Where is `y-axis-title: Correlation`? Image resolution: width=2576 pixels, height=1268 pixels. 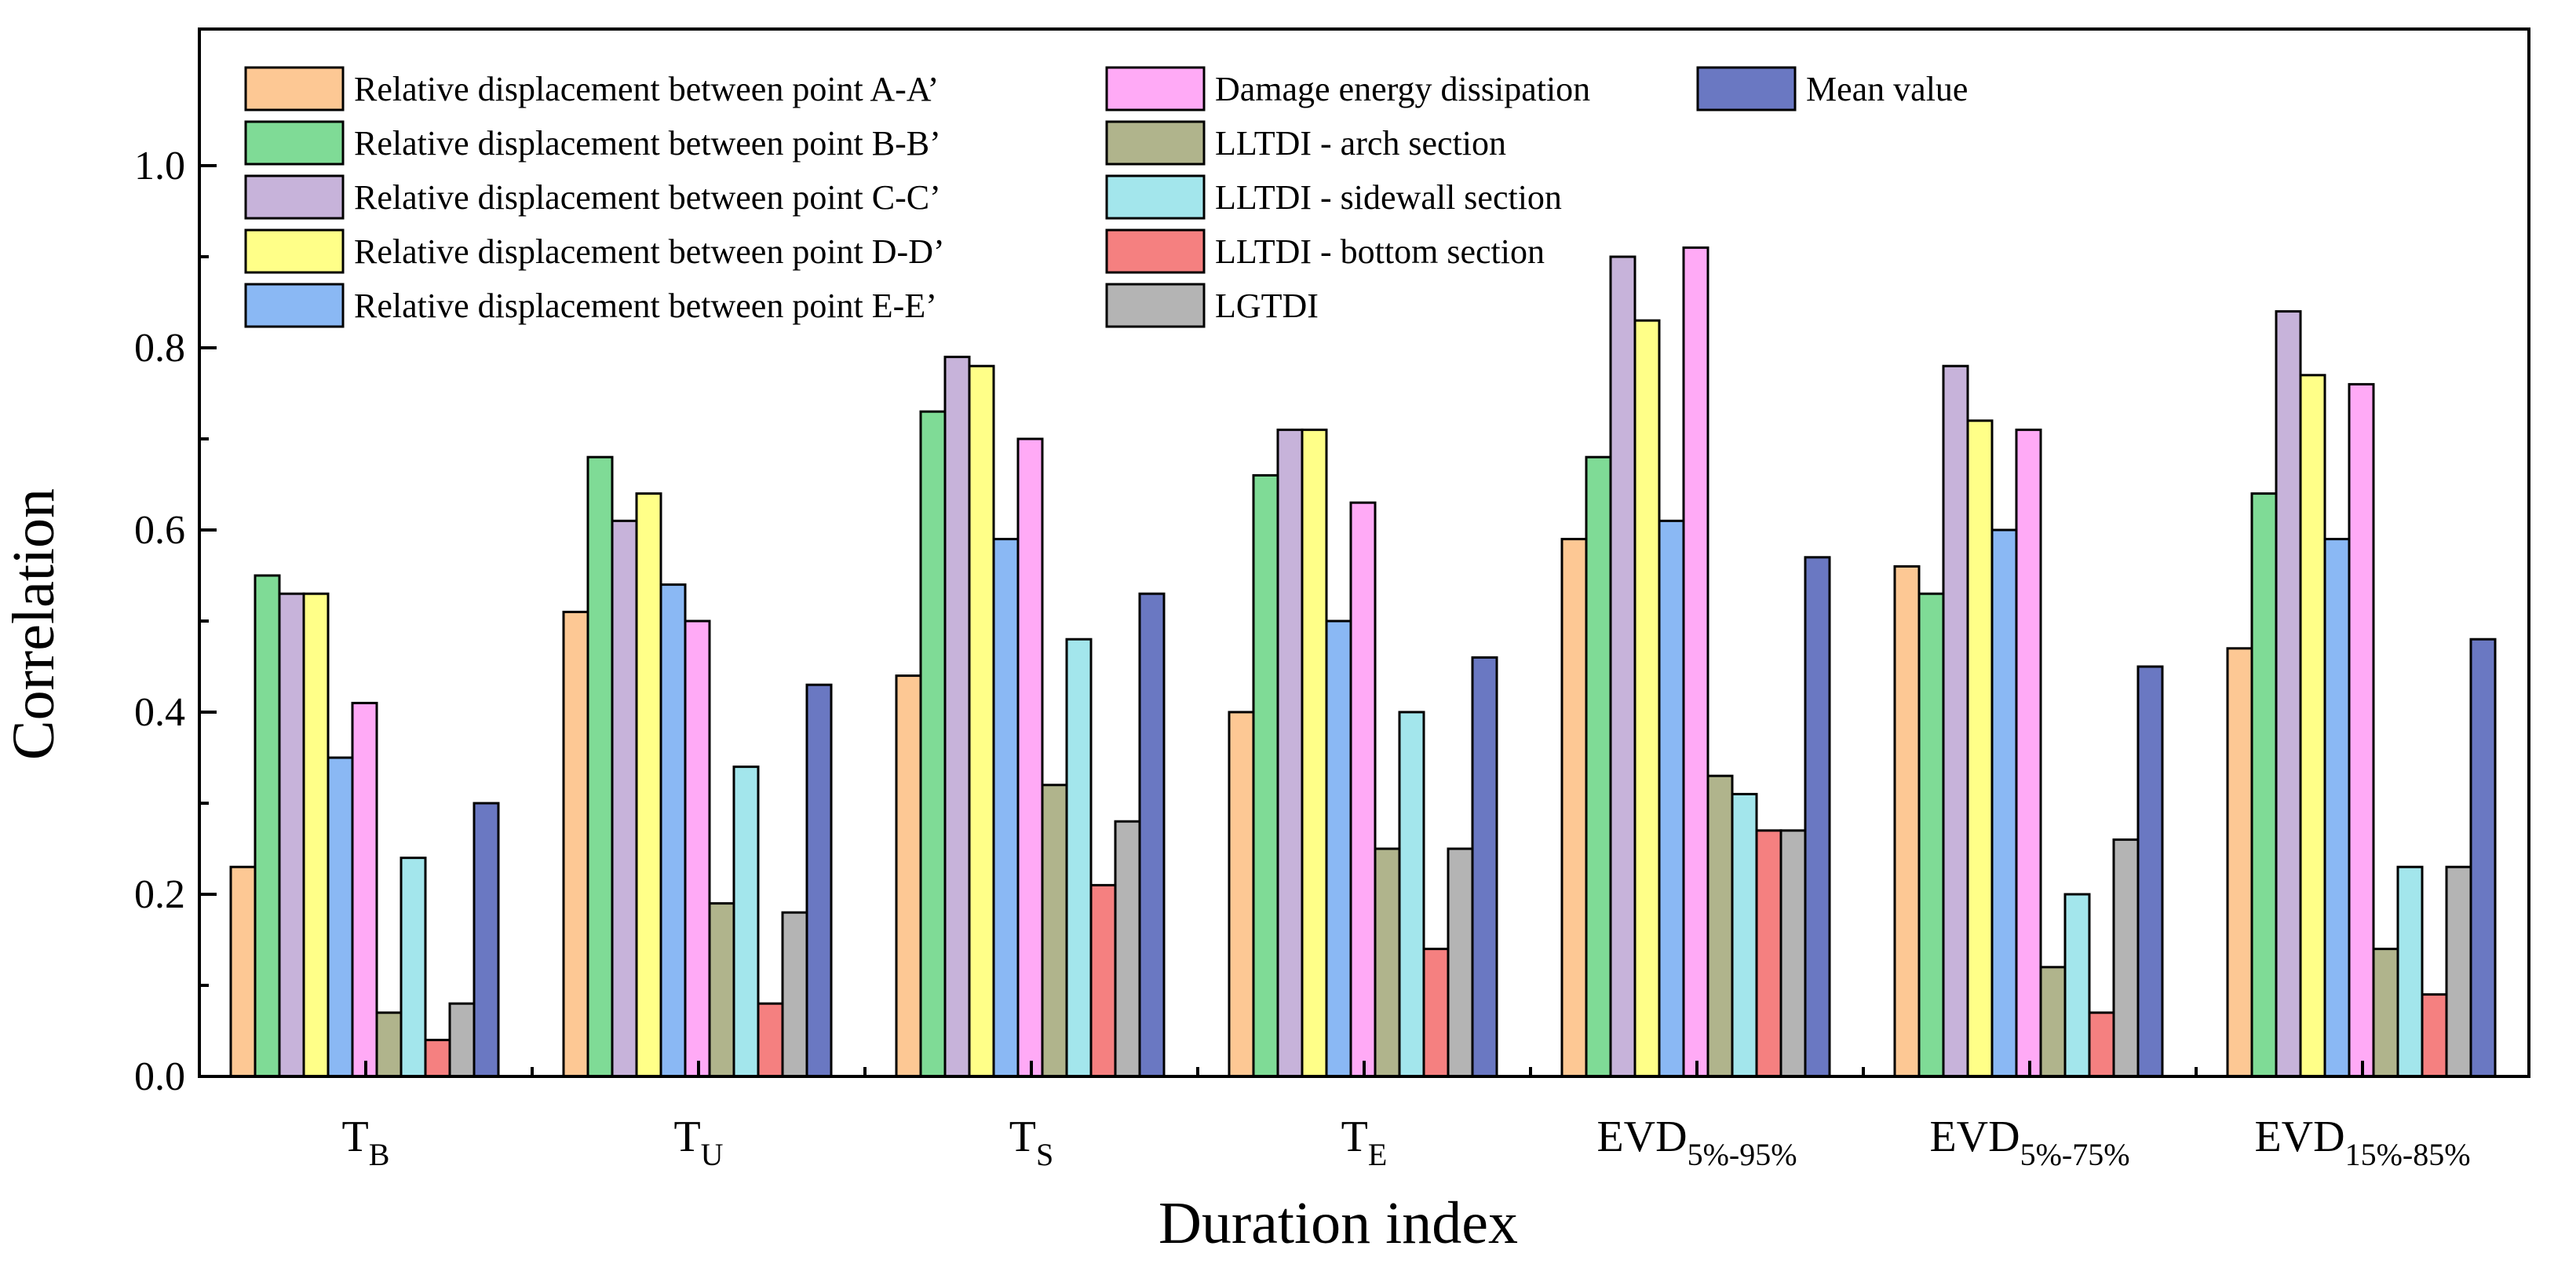 y-axis-title: Correlation is located at coordinates (34, 624).